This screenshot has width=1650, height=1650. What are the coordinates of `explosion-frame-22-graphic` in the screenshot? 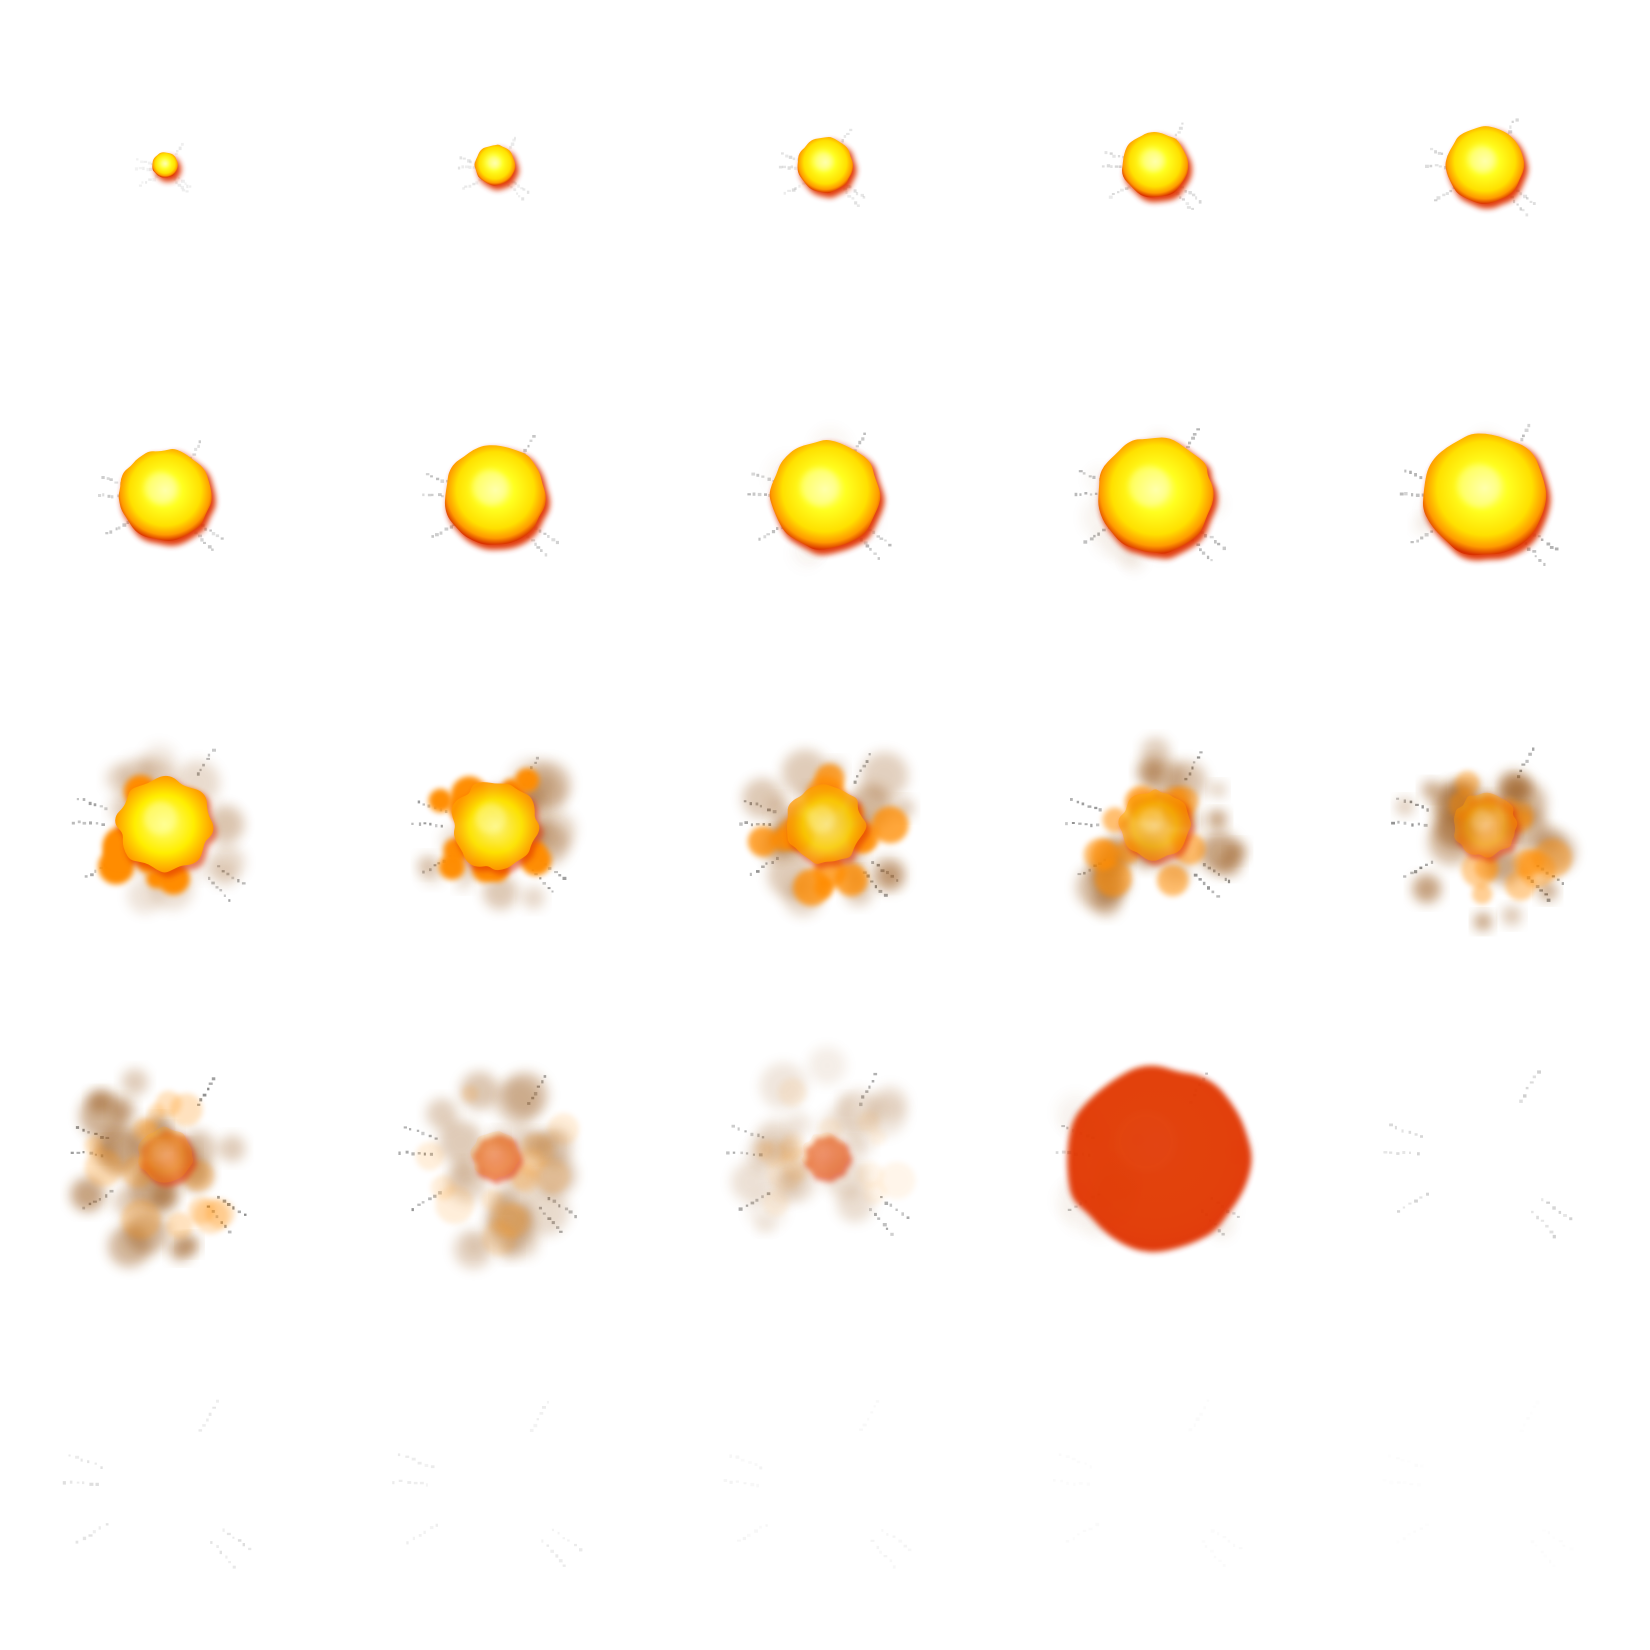 It's located at (487, 1483).